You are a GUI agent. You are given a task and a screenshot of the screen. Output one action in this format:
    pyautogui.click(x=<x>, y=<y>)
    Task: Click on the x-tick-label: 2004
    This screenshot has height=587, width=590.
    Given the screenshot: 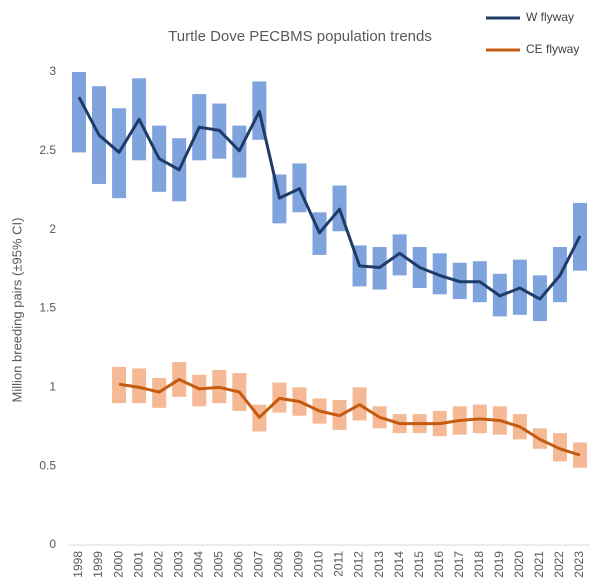 What is the action you would take?
    pyautogui.click(x=198, y=564)
    